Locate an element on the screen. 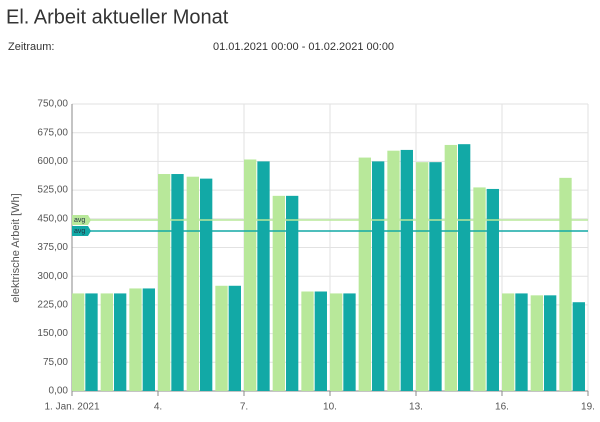 The image size is (600, 422). x-tick-label: 19. is located at coordinates (588, 407).